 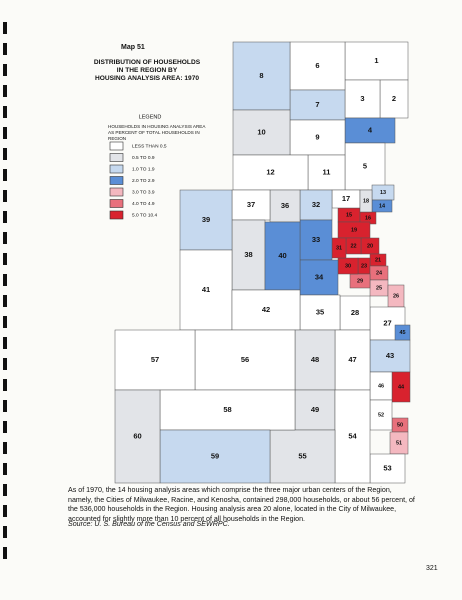 I want to click on area-label: 46, so click(x=381, y=386).